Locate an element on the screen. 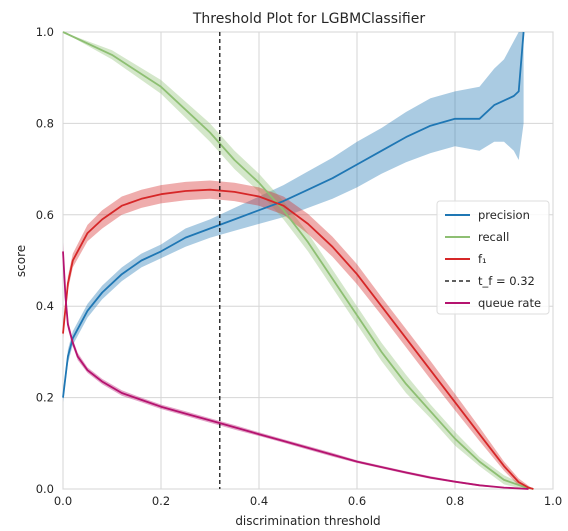 The width and height of the screenshot is (568, 531). chart-title: Threshold Plot for LGBMClassifier is located at coordinates (308, 19).